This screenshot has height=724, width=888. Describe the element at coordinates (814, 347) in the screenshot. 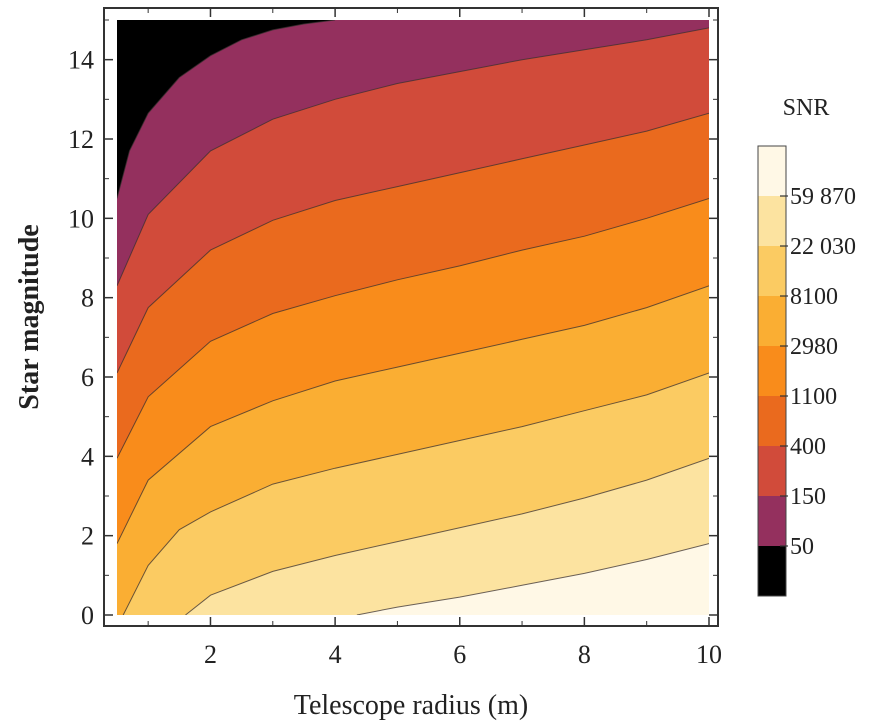

I see `colorbar-label: 2980` at that location.